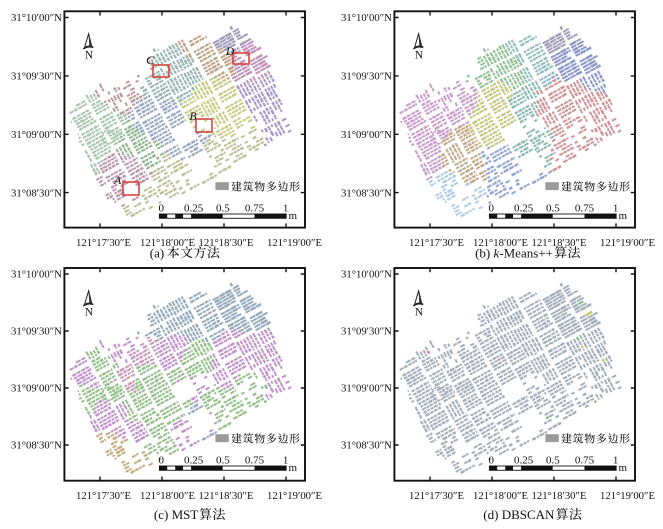 The height and width of the screenshot is (529, 663). What do you see at coordinates (514, 252) in the screenshot?
I see `svg-text: (b) k-Means++` at bounding box center [514, 252].